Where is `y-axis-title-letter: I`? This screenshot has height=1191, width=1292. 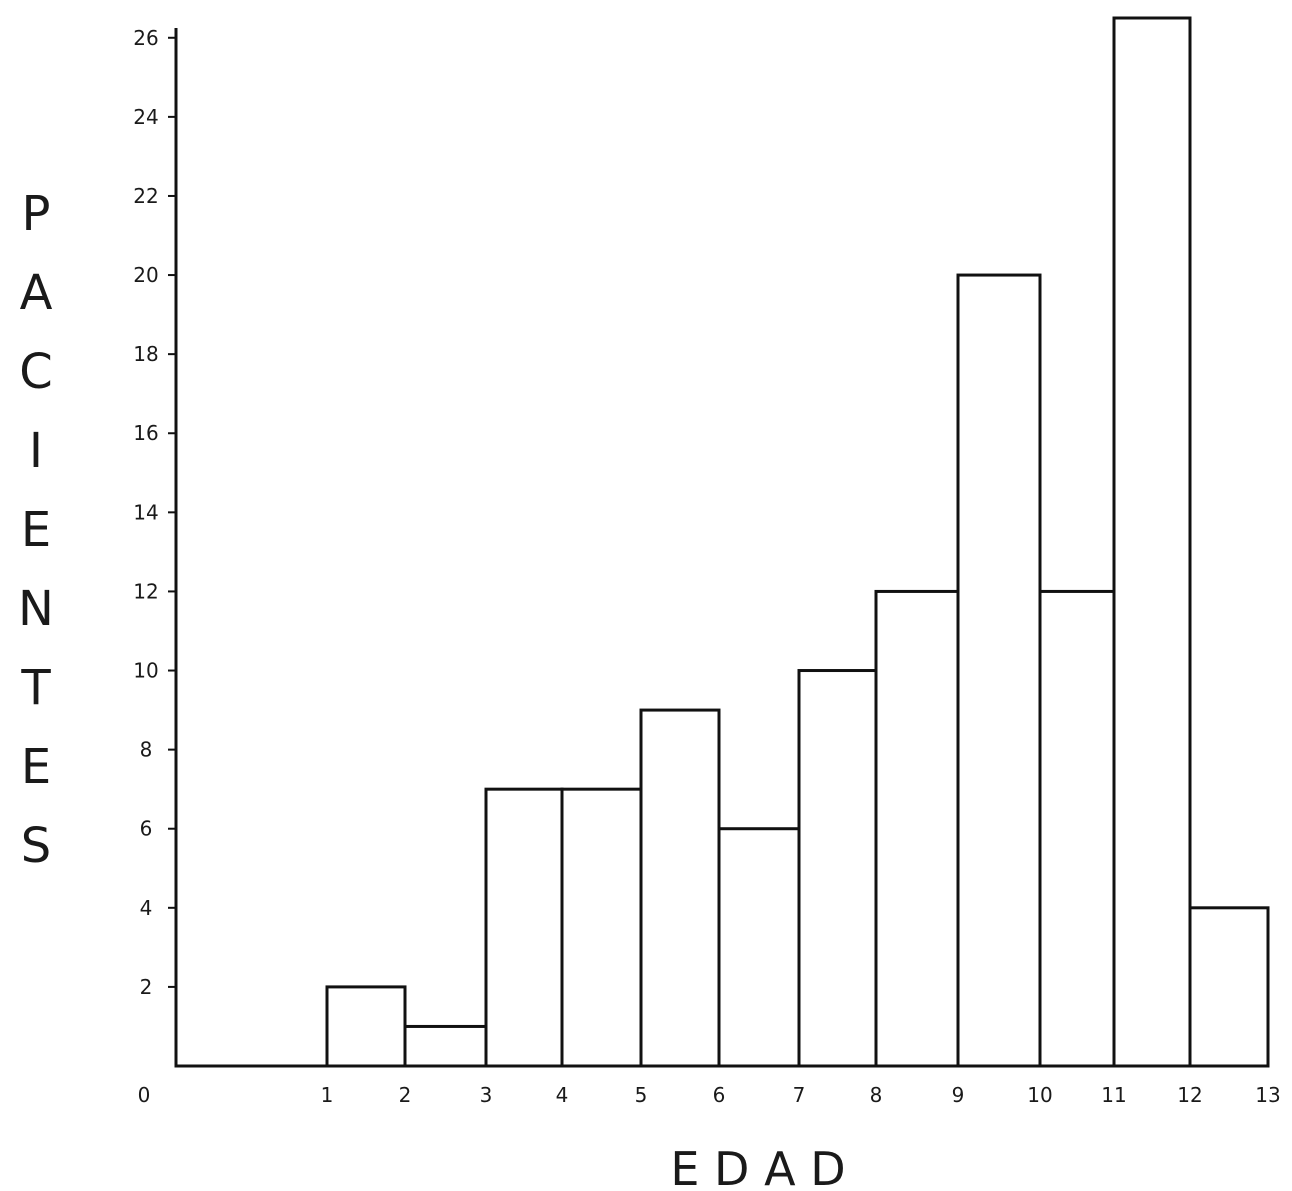
y-axis-title-letter: I is located at coordinates (36, 451).